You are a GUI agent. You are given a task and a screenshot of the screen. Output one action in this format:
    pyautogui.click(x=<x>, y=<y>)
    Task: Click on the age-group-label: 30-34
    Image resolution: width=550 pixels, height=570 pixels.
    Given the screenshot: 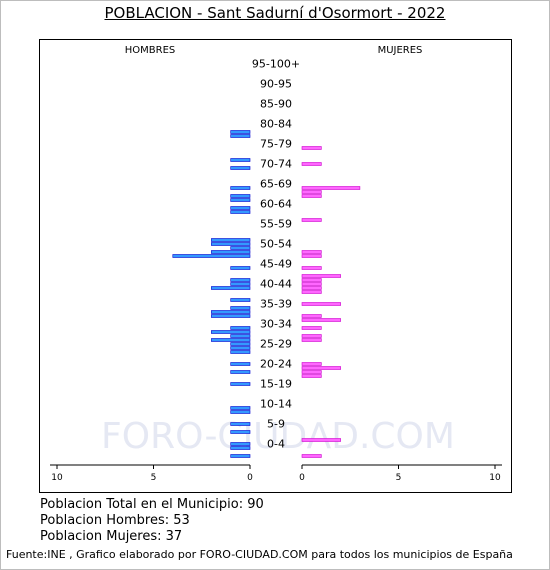 What is the action you would take?
    pyautogui.click(x=276, y=324)
    